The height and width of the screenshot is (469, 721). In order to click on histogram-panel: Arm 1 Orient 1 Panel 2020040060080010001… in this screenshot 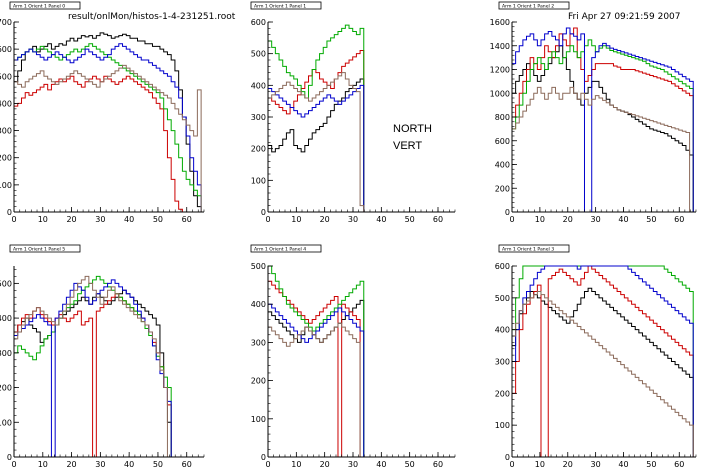, I will do `click(593, 112)`.